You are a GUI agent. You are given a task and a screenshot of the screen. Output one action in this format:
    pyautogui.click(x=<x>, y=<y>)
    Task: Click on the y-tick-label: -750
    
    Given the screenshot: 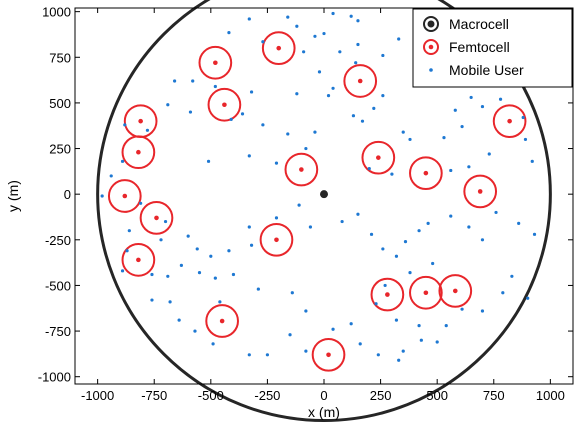 What is the action you would take?
    pyautogui.click(x=58, y=331)
    